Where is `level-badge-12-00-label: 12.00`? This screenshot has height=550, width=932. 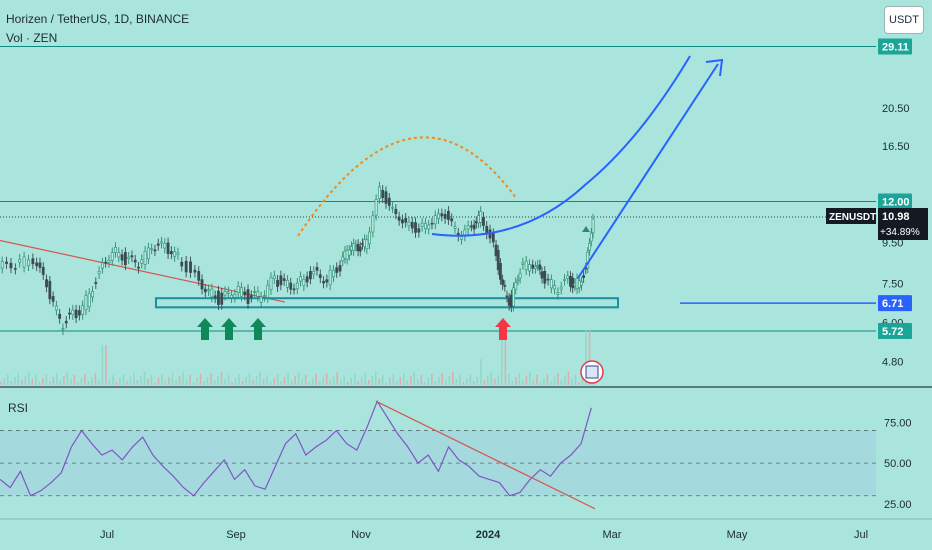
level-badge-12-00-label: 12.00 is located at coordinates (896, 202).